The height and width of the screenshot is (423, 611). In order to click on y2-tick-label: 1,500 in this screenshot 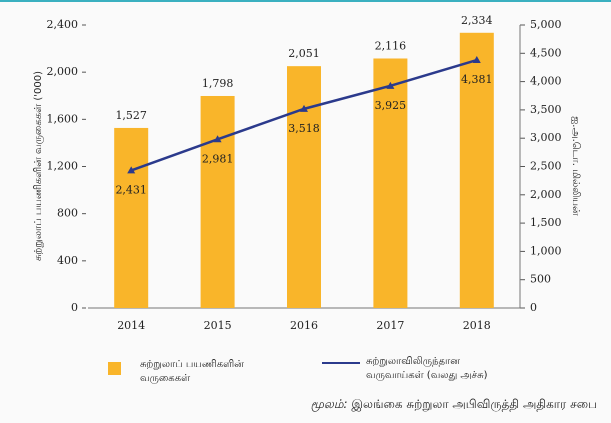, I will do `click(546, 222)`.